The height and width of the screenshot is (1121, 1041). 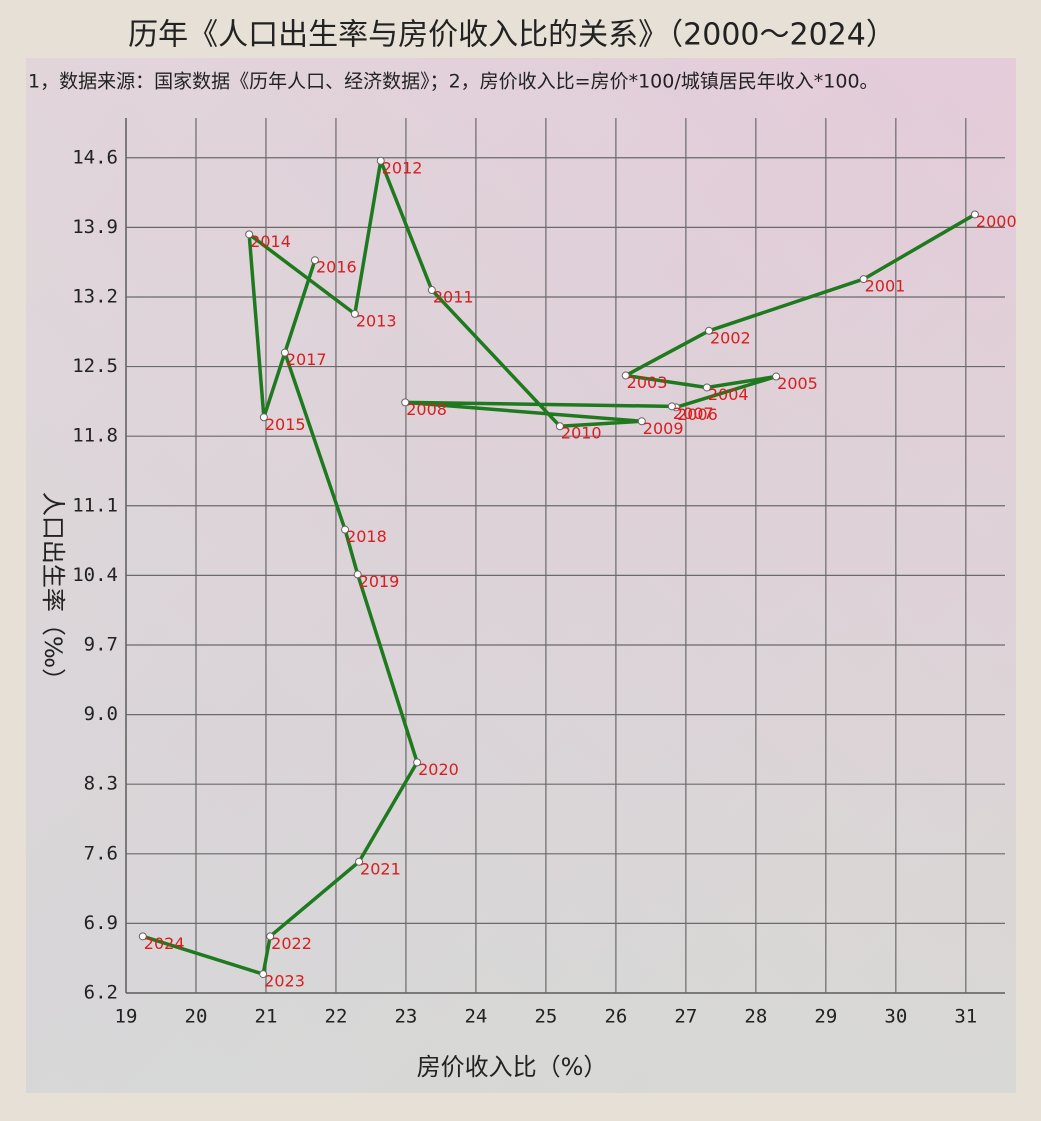 I want to click on point-label: 2015, so click(x=285, y=424).